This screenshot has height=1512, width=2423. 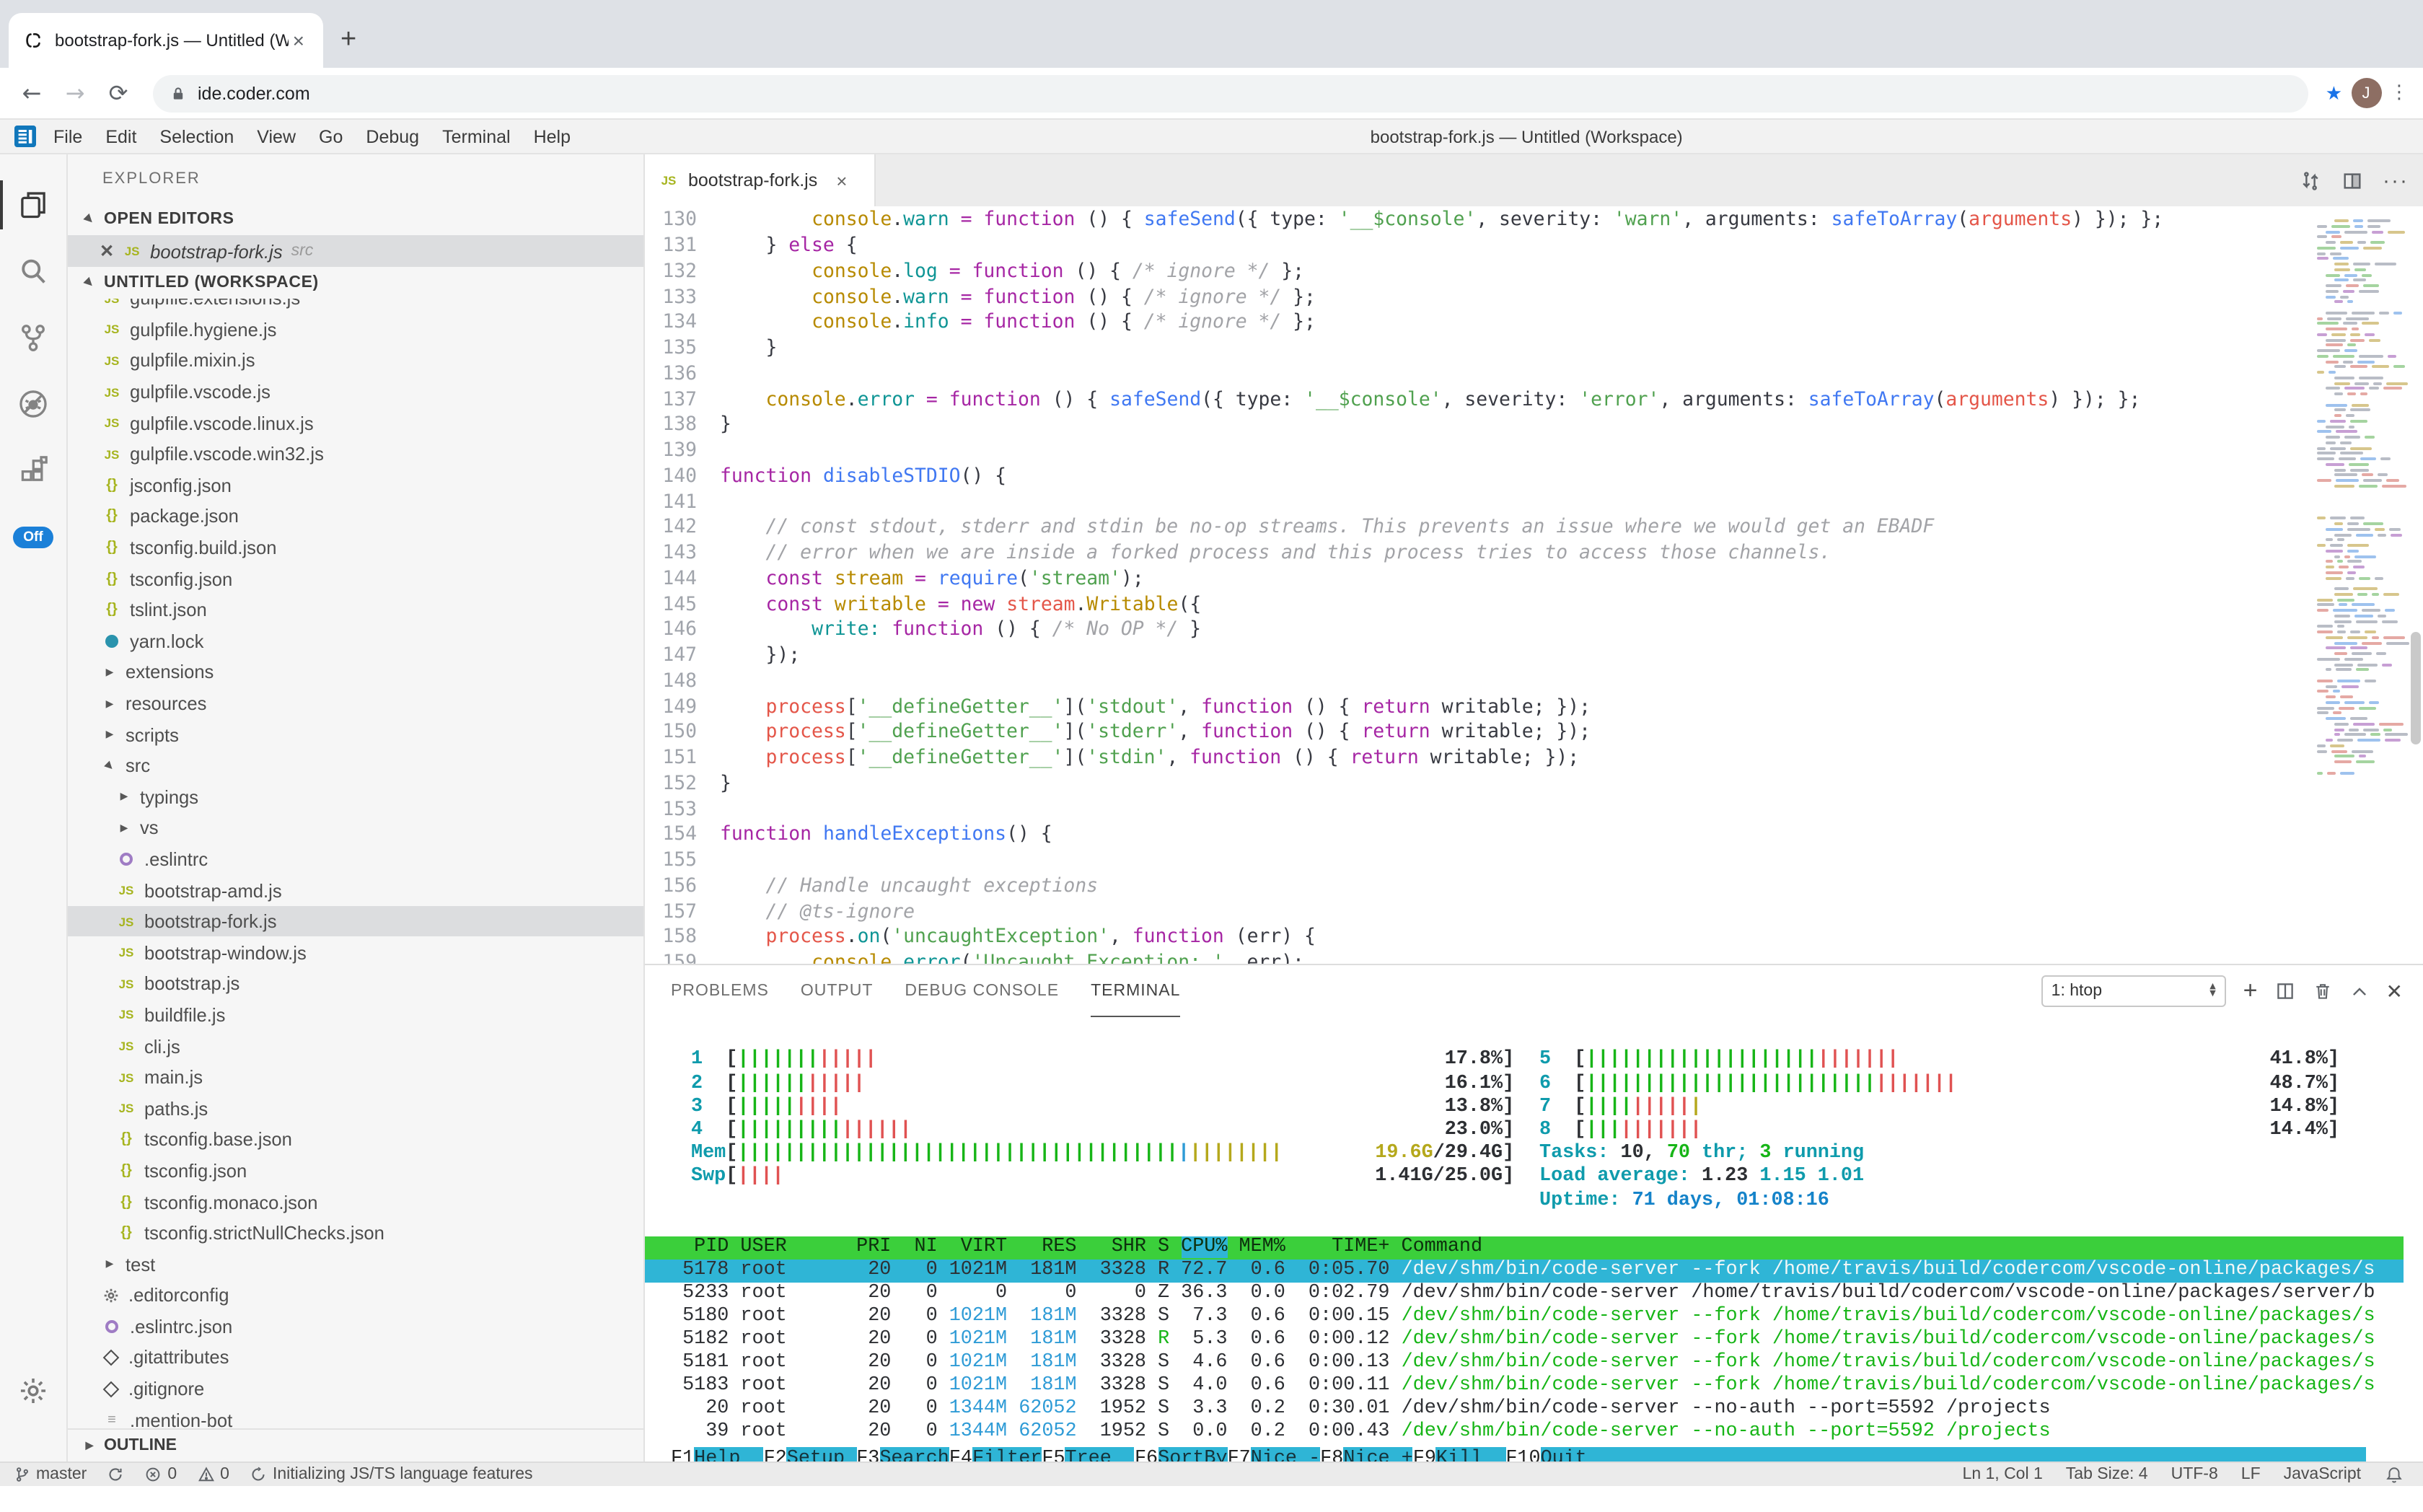 I want to click on menu-item-file: File, so click(x=68, y=136).